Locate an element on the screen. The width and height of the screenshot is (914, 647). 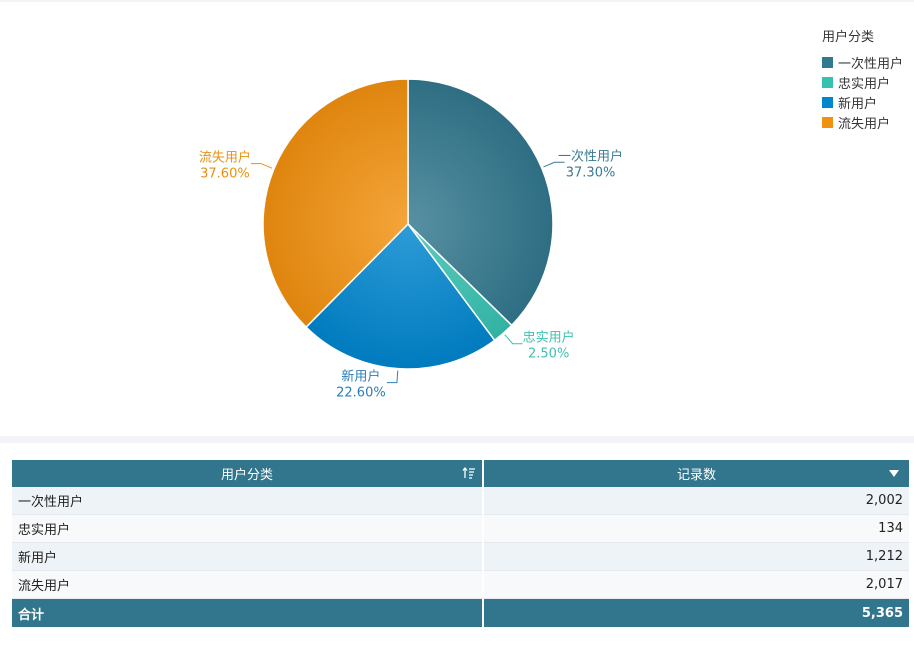
slice-name-label-1: 忠实用户 is located at coordinates (549, 338).